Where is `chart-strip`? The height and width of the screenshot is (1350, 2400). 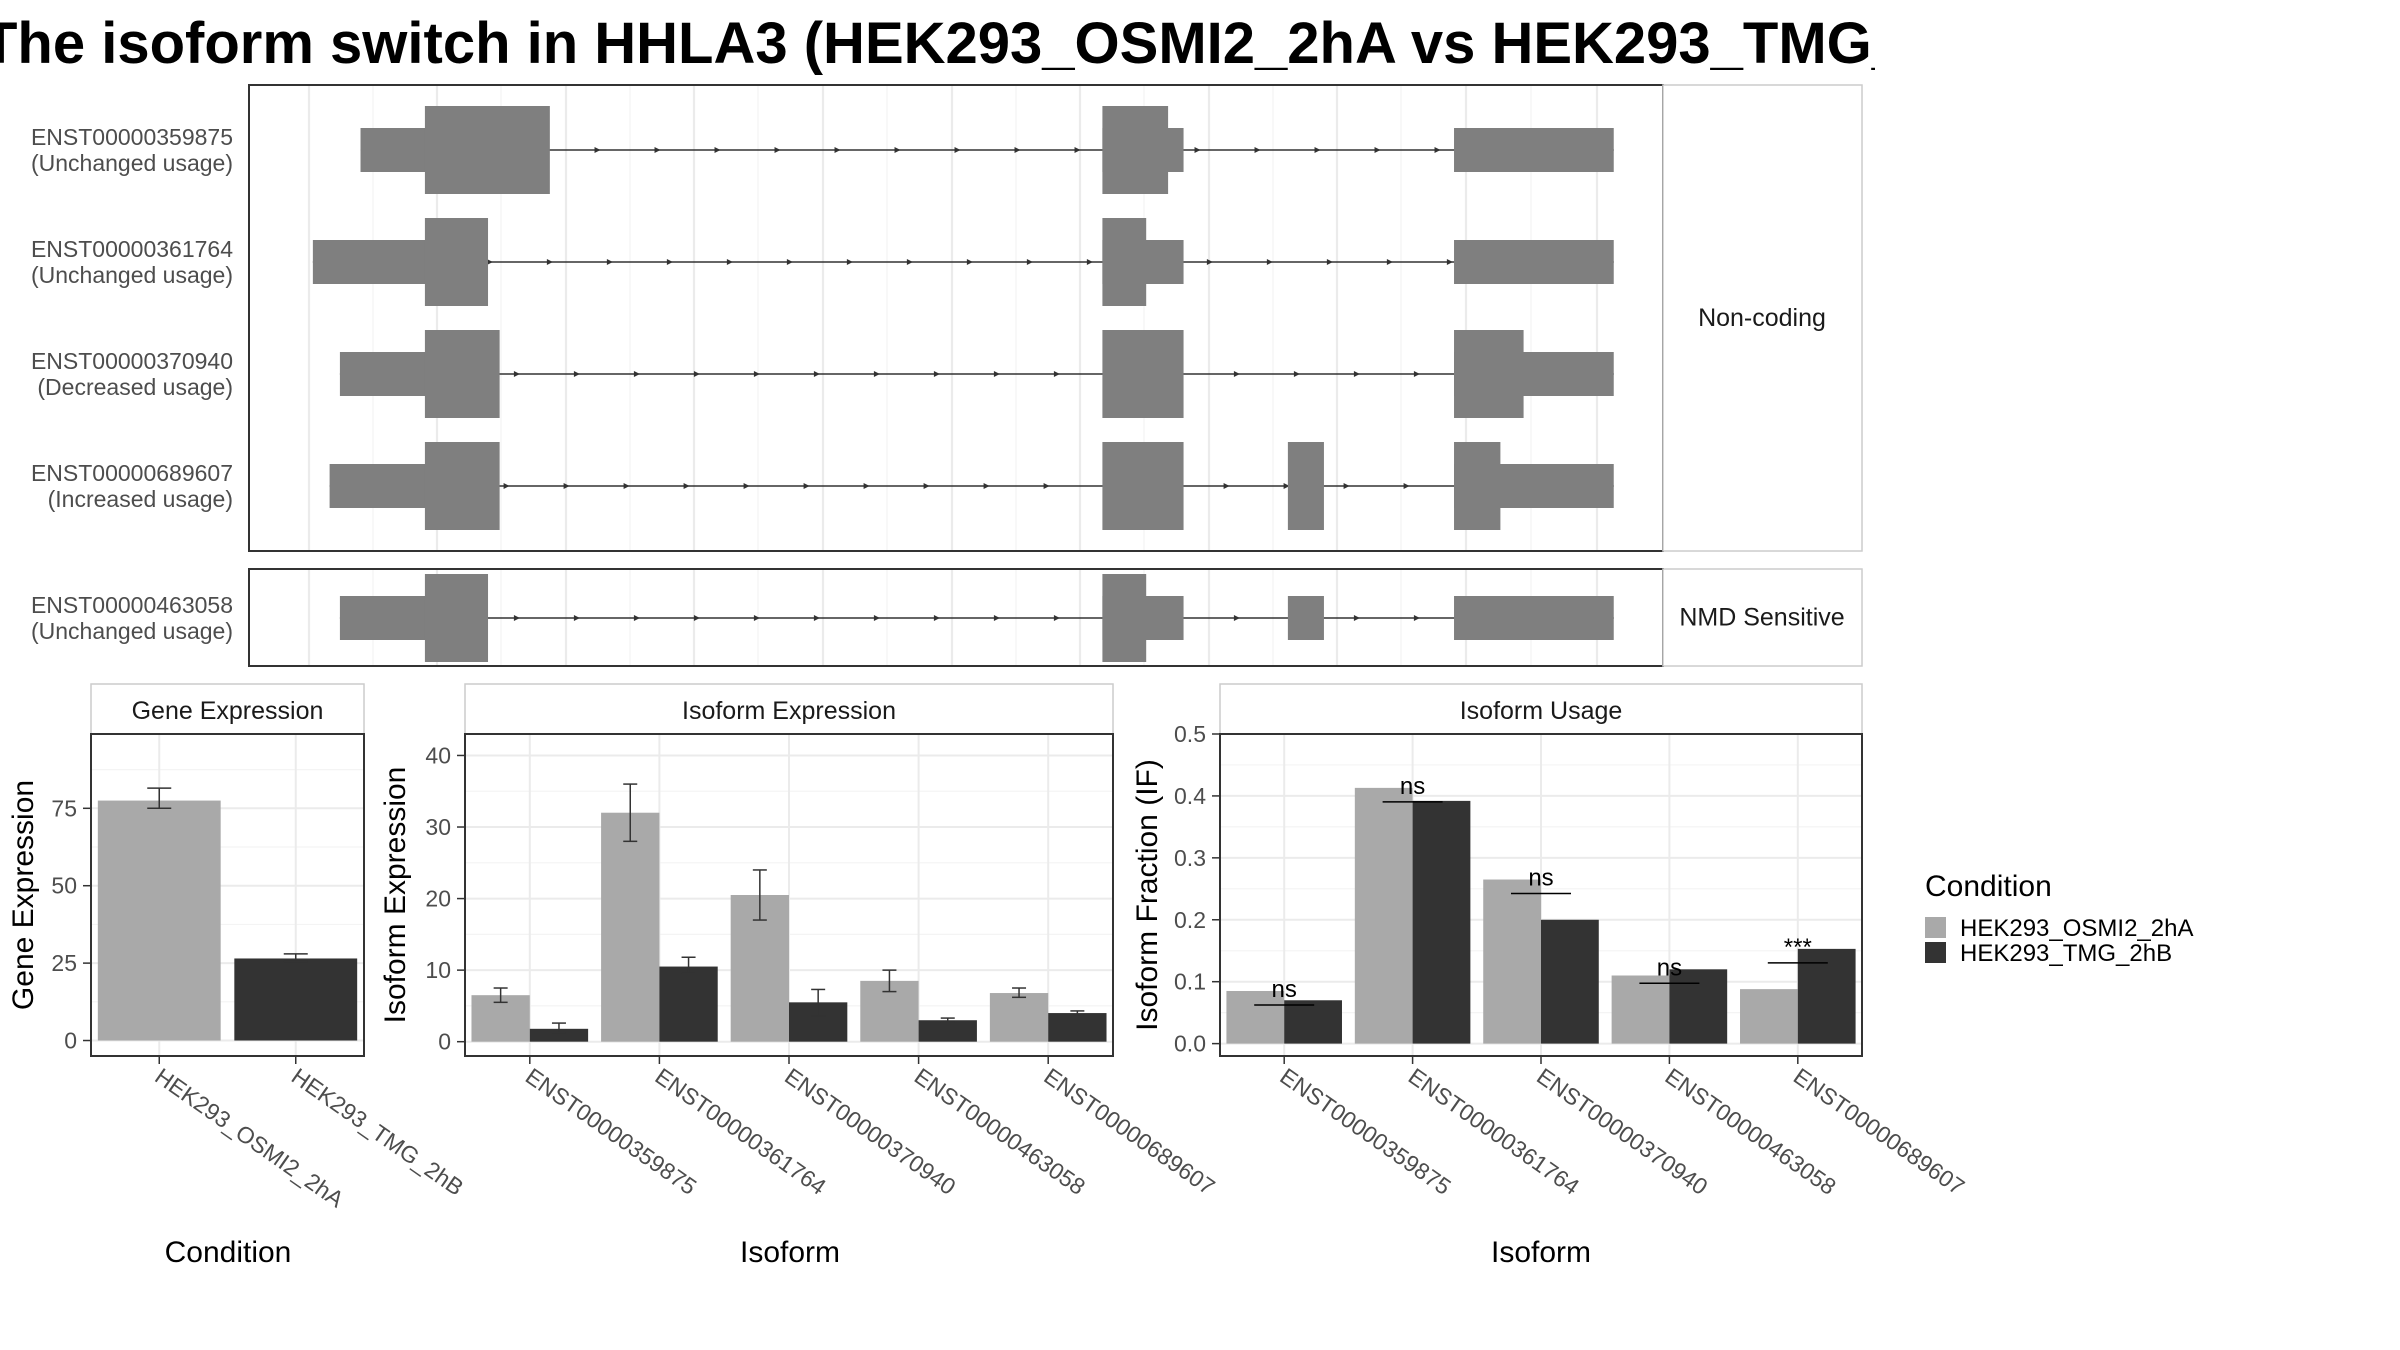
chart-strip is located at coordinates (227, 709).